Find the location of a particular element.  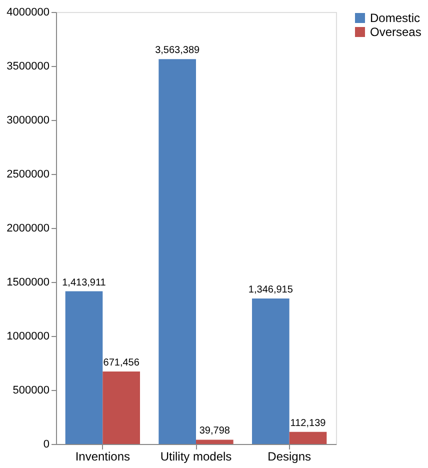

x-tick-label: Utility models is located at coordinates (196, 457).